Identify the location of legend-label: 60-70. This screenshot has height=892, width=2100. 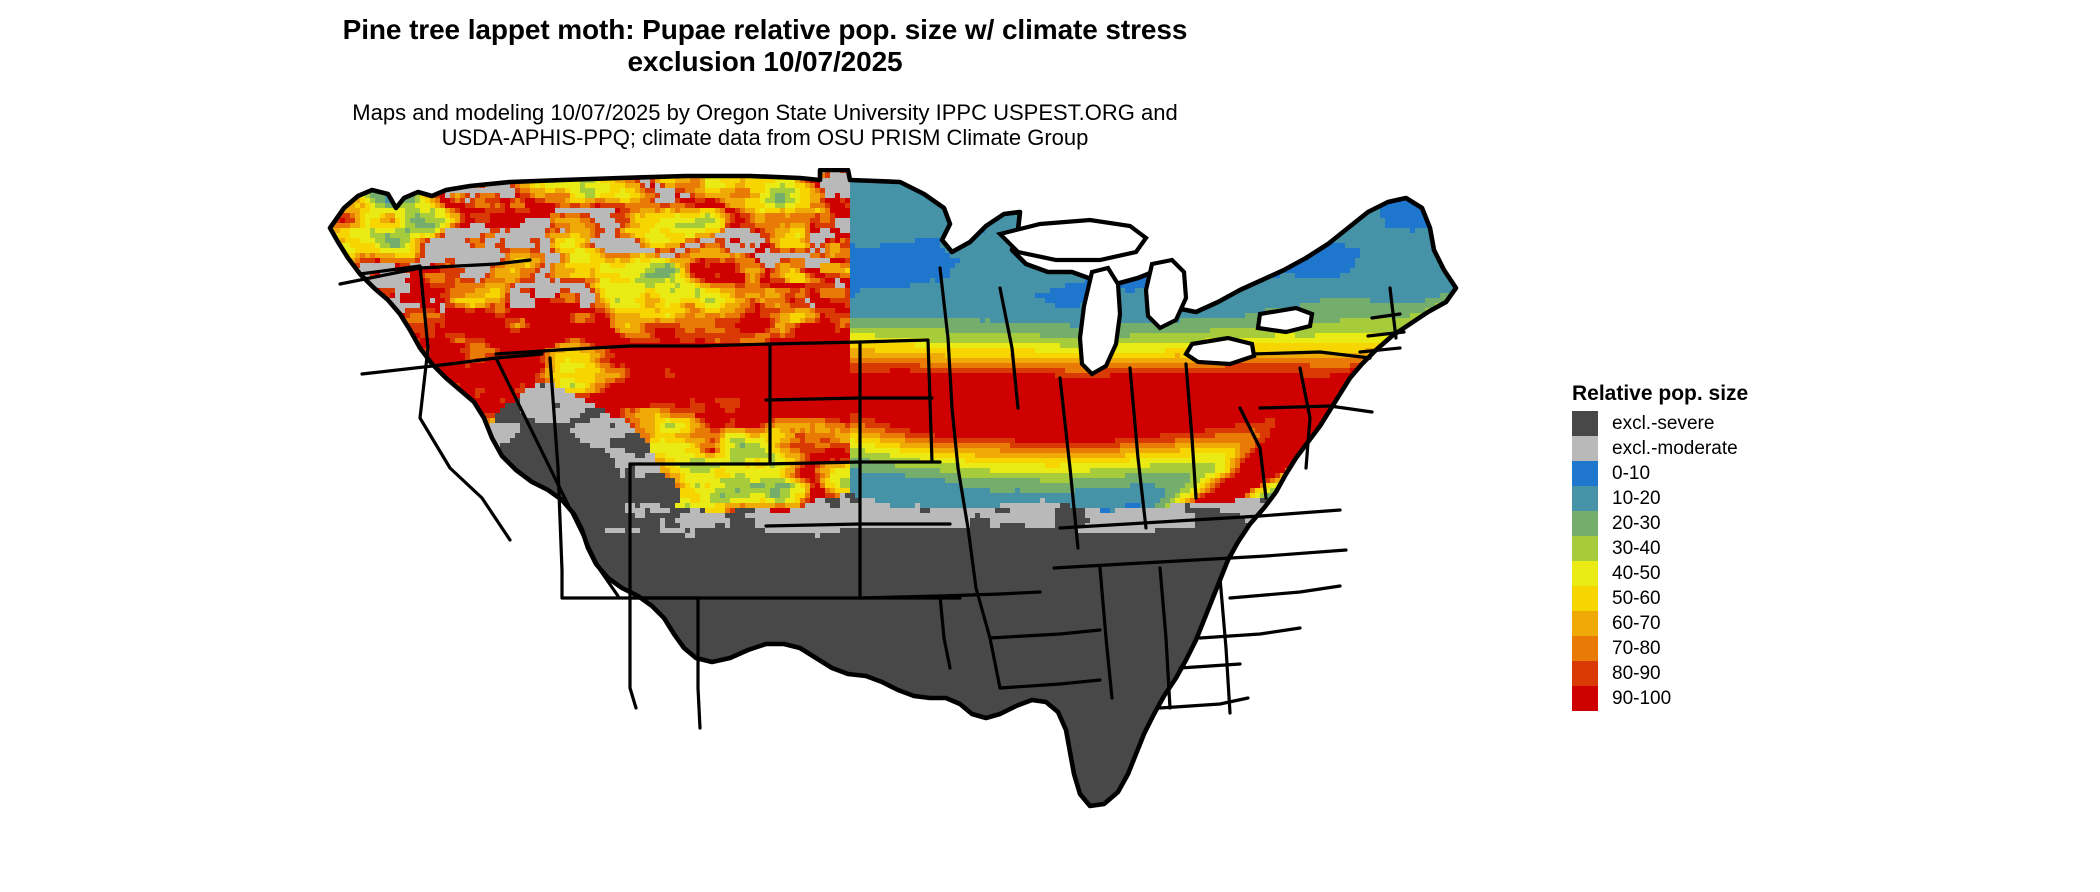
(1629, 623).